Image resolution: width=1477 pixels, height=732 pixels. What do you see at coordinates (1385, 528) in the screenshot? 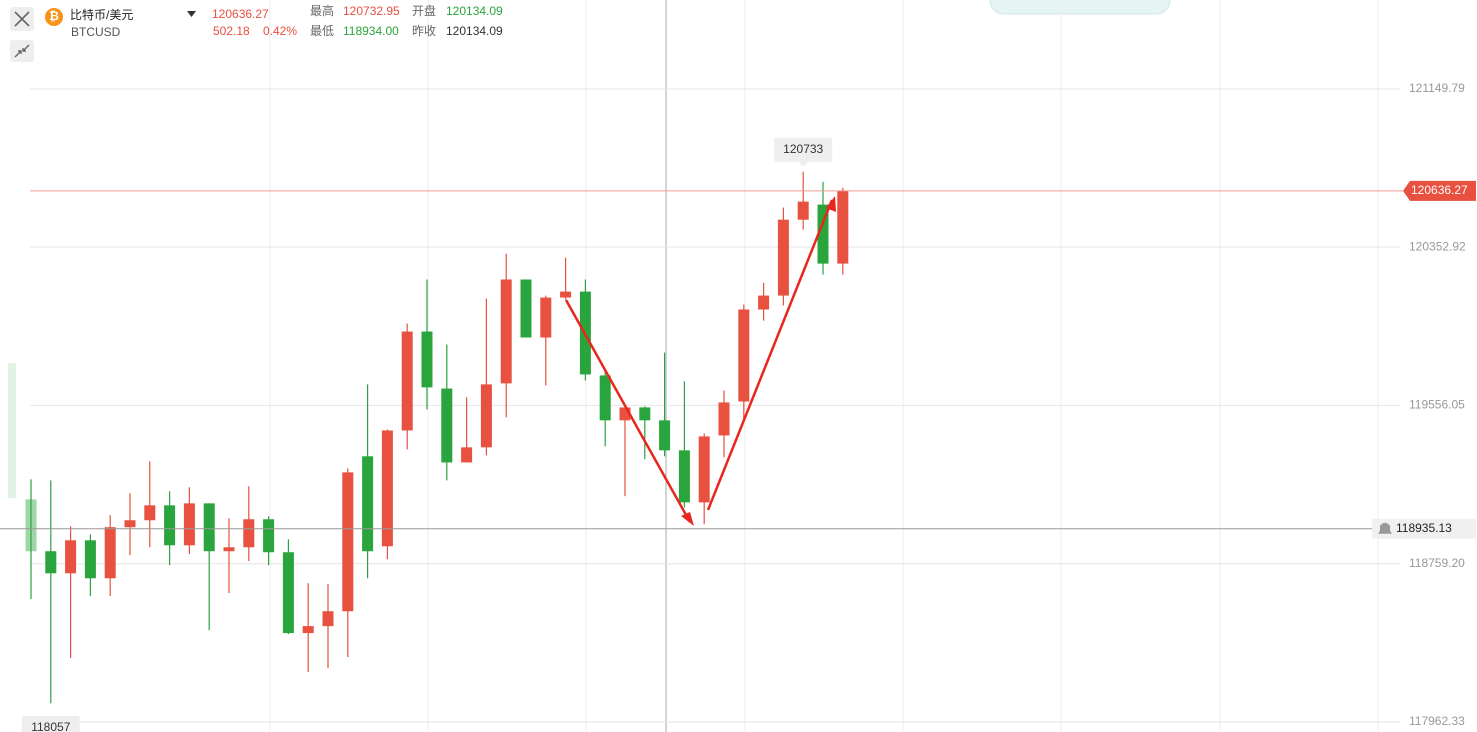
I see `bell-icon` at bounding box center [1385, 528].